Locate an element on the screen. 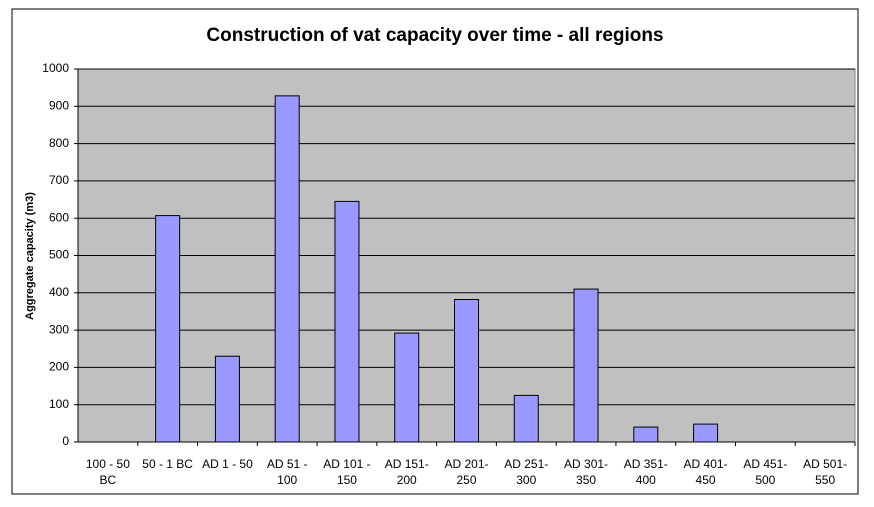  x-tick-label: AD 201- 250 is located at coordinates (466, 472).